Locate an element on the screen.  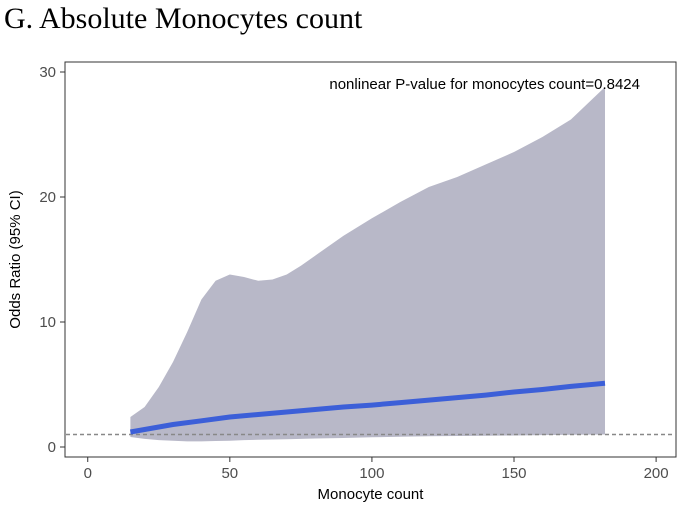
x-tick-label: 200 is located at coordinates (656, 473).